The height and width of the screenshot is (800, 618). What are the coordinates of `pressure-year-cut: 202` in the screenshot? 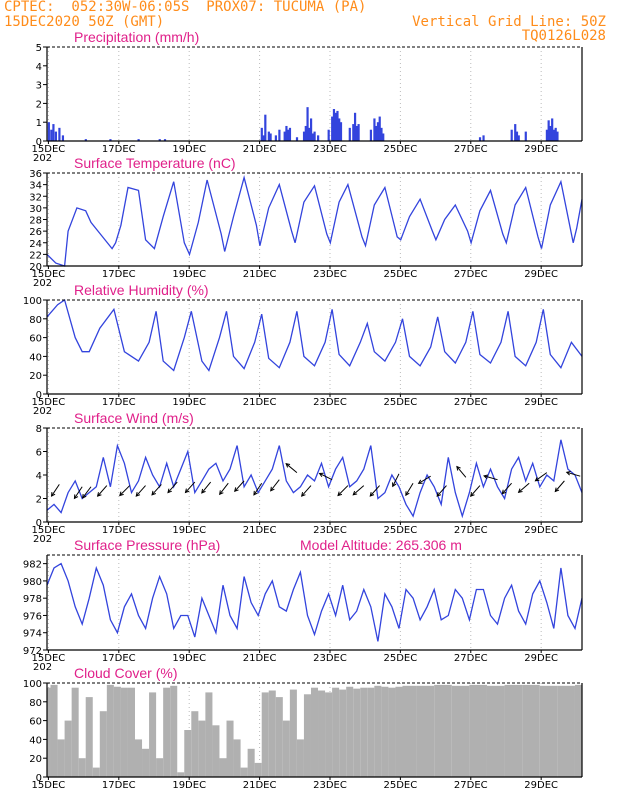 It's located at (42, 667).